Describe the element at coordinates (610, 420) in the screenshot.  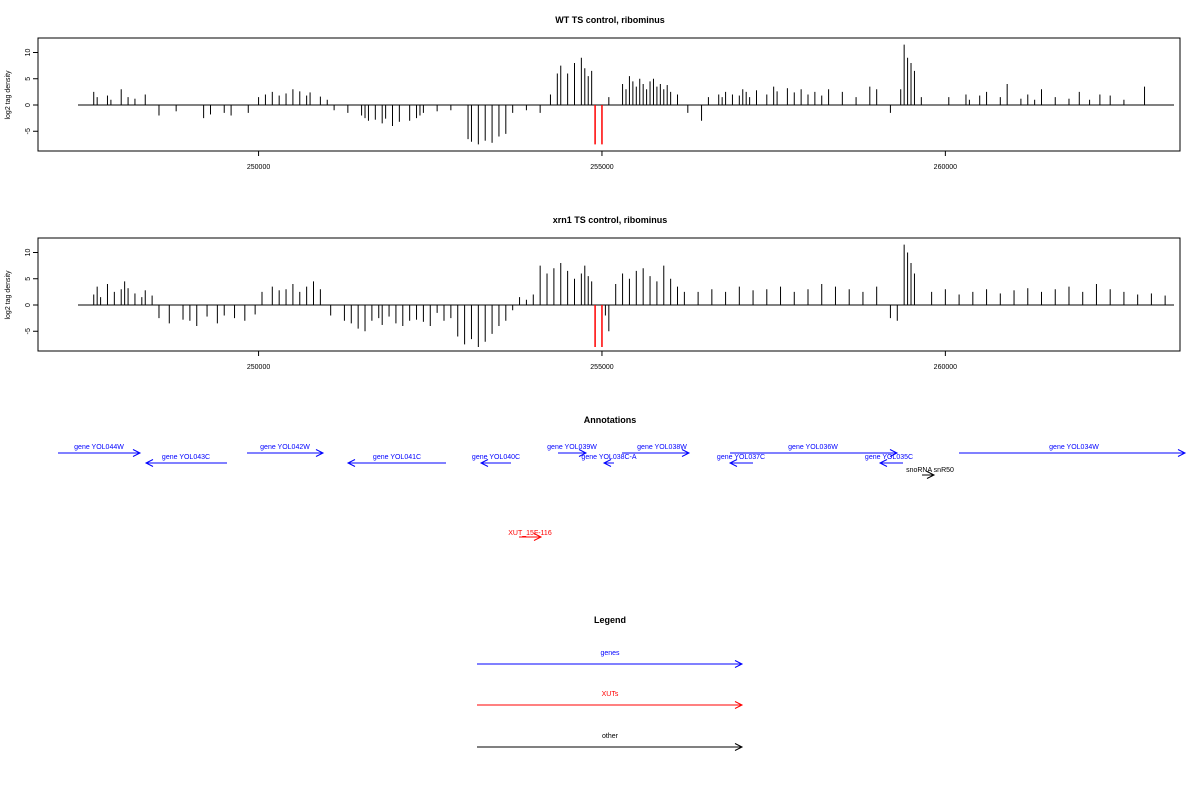
I see `annotations-title: Annotations` at that location.